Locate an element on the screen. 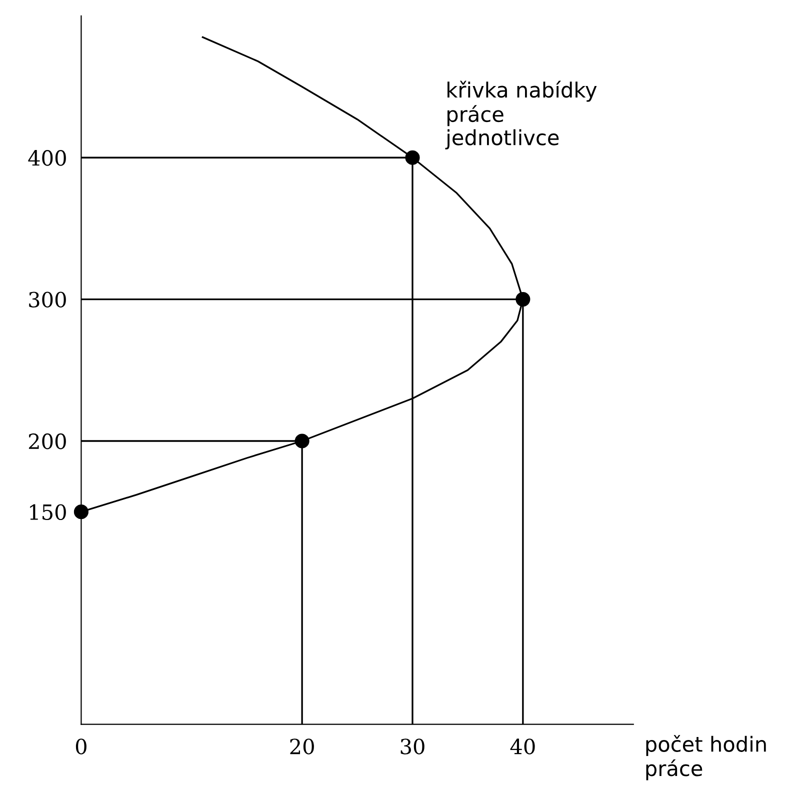 This screenshot has width=812, height=796. y-tick-label: 300 is located at coordinates (47, 300).